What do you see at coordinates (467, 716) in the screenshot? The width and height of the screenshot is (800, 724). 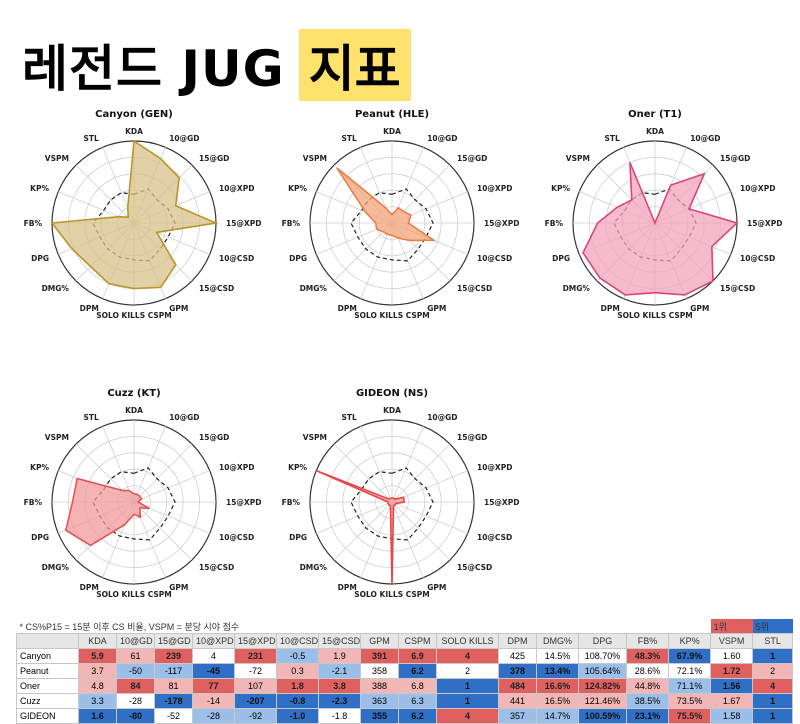 I see `stat-cell: 4` at bounding box center [467, 716].